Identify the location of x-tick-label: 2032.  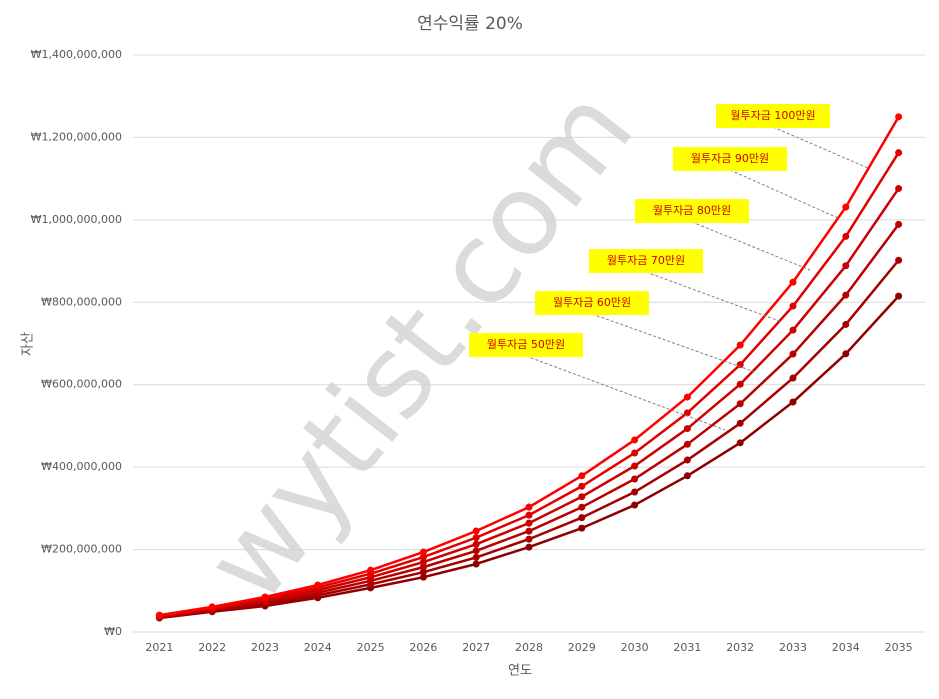
(740, 647).